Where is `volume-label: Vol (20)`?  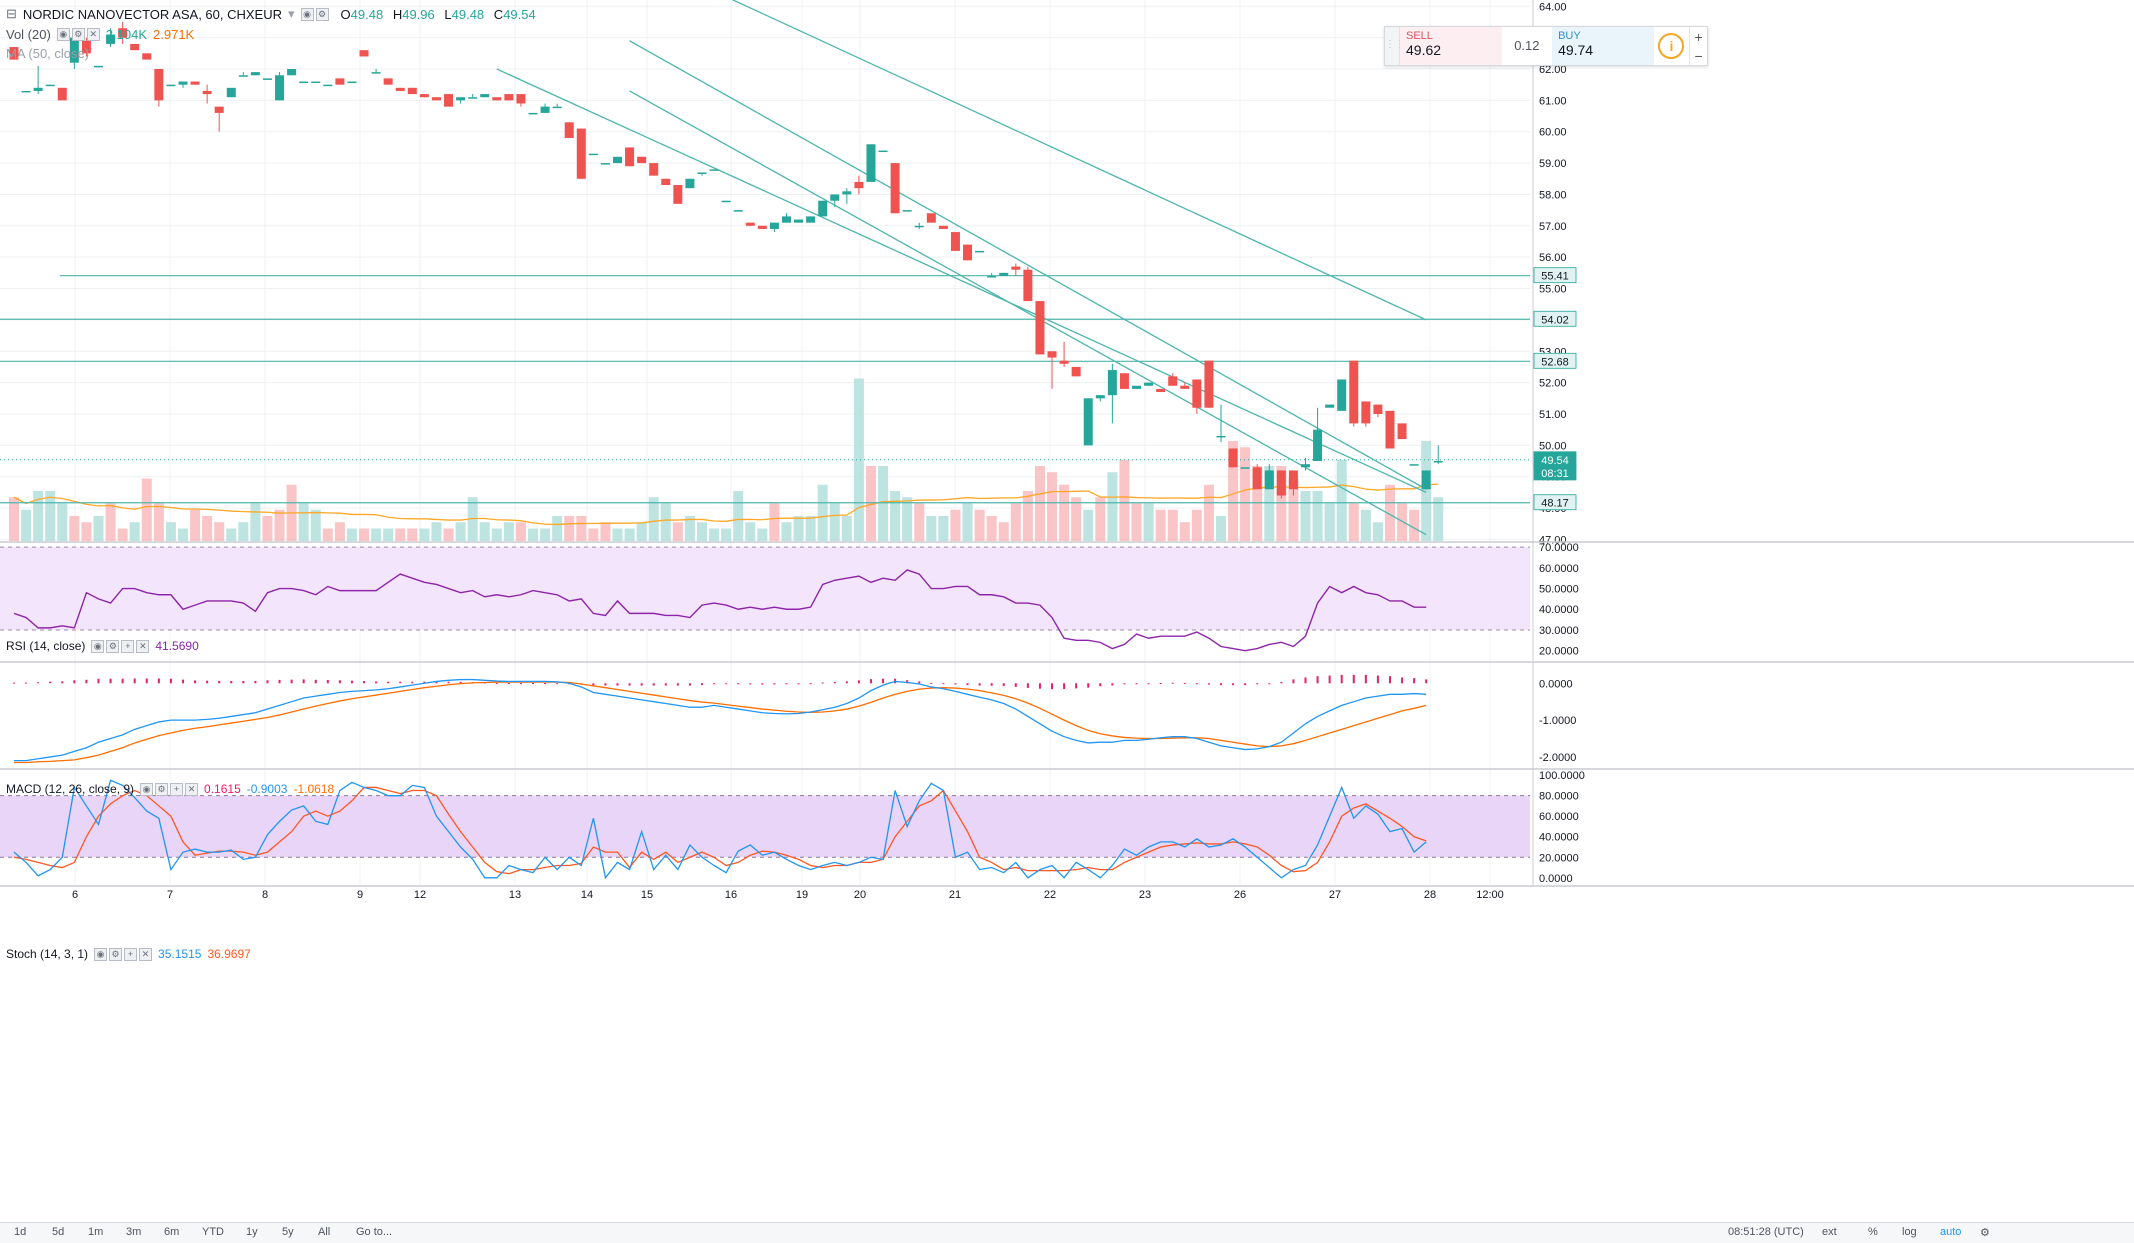 volume-label: Vol (20) is located at coordinates (28, 34).